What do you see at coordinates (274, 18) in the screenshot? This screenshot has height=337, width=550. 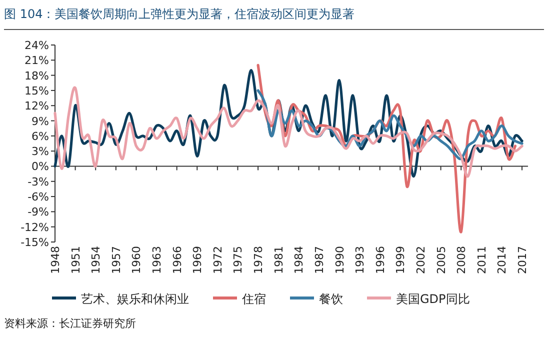 I see `chart-title: 图 104：美国餐饮周期向上弹性更为显著，住宿波动区间更为显著` at bounding box center [274, 18].